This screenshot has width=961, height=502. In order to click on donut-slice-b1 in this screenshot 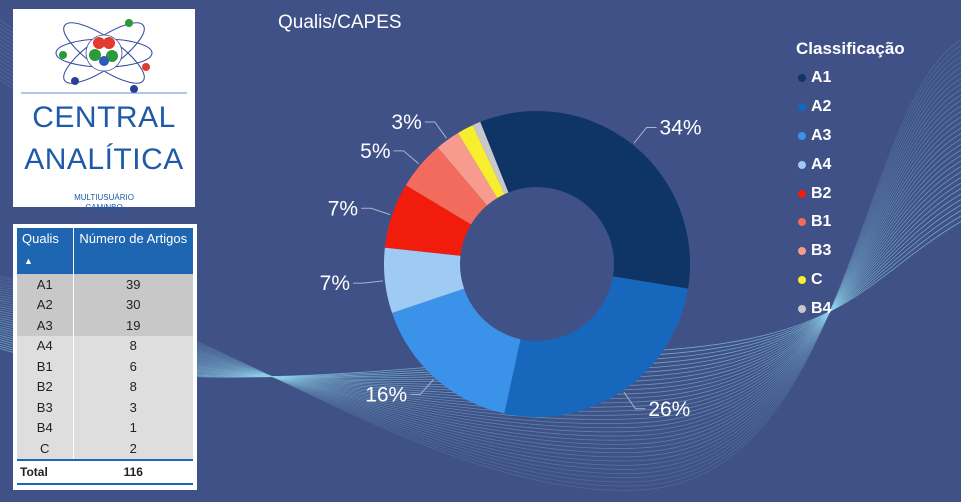, I will do `click(446, 186)`.